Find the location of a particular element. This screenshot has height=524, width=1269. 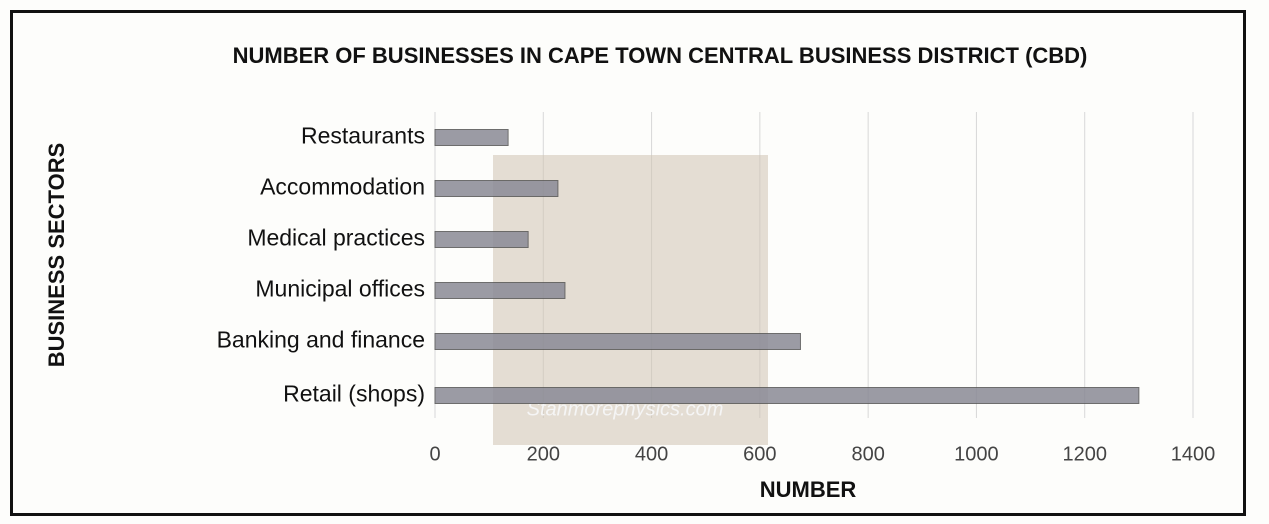

y-axis-title: BUSINESS SECTORS is located at coordinates (56, 255).